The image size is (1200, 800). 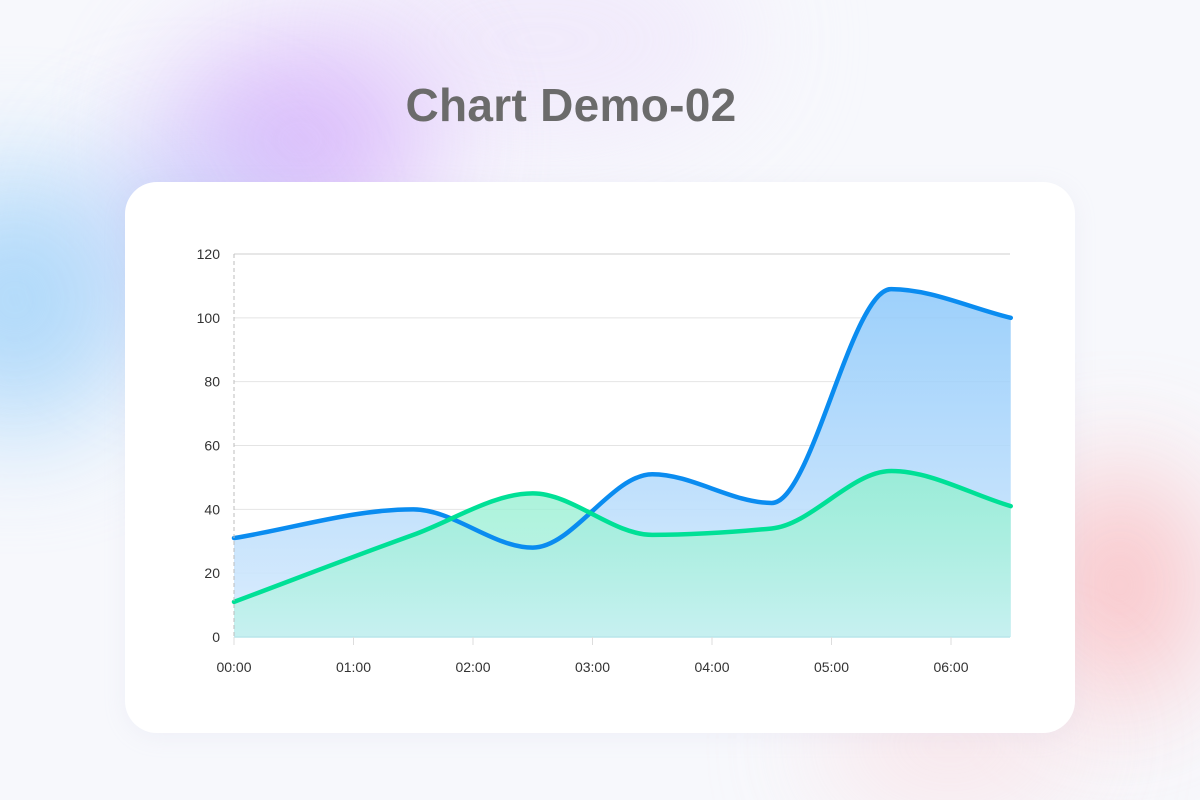 I want to click on x-tick-label: 01:00, so click(x=353, y=667).